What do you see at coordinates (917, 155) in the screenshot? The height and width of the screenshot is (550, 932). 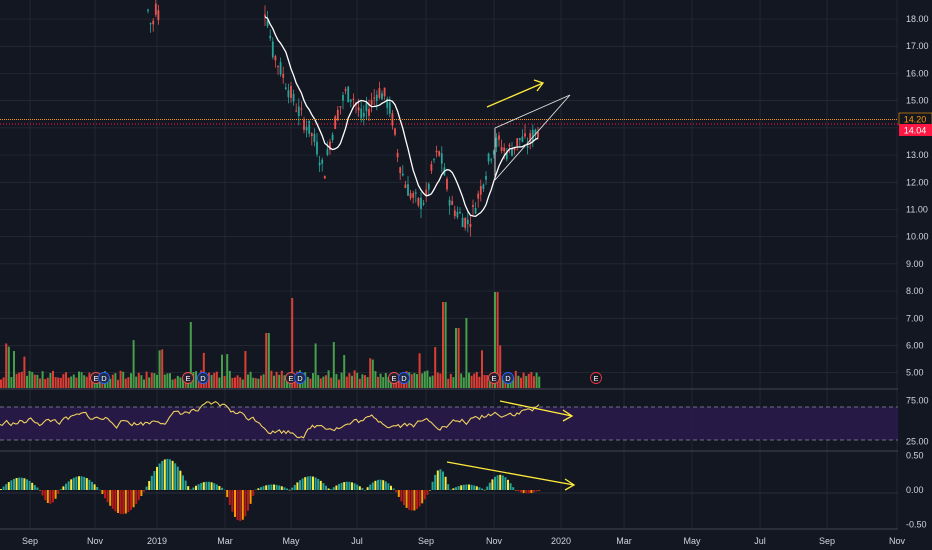 I see `price-tick-label: 13.00` at bounding box center [917, 155].